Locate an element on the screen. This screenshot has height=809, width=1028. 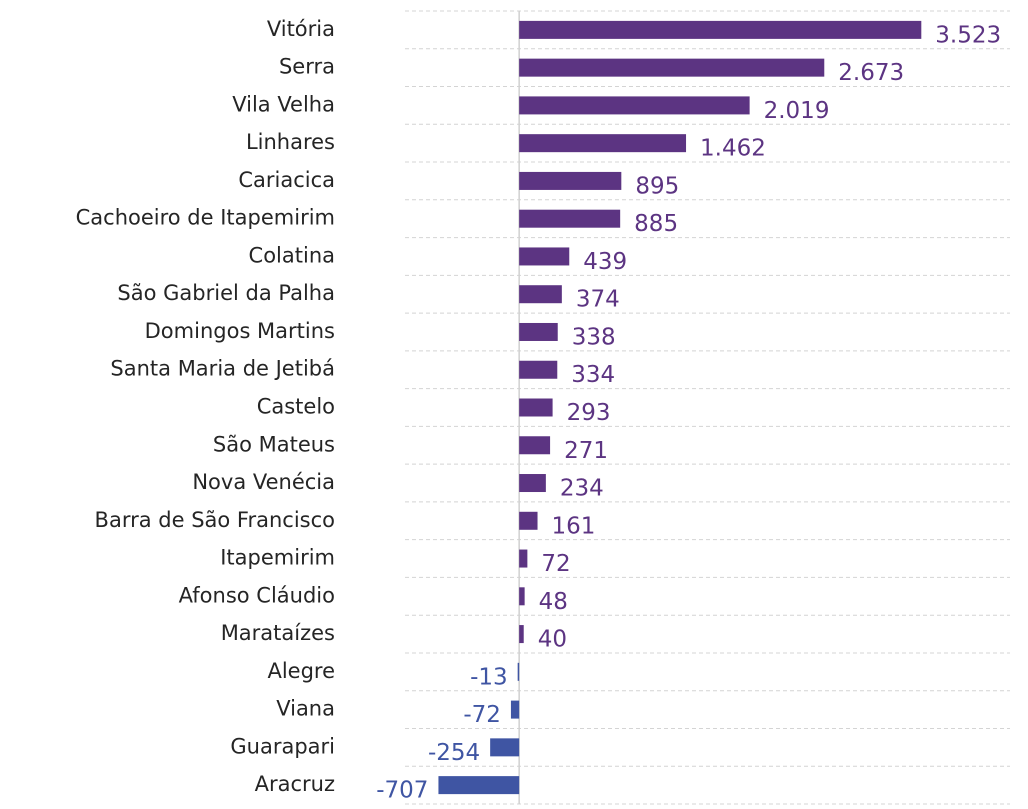
value-label: 72 is located at coordinates (555, 564).